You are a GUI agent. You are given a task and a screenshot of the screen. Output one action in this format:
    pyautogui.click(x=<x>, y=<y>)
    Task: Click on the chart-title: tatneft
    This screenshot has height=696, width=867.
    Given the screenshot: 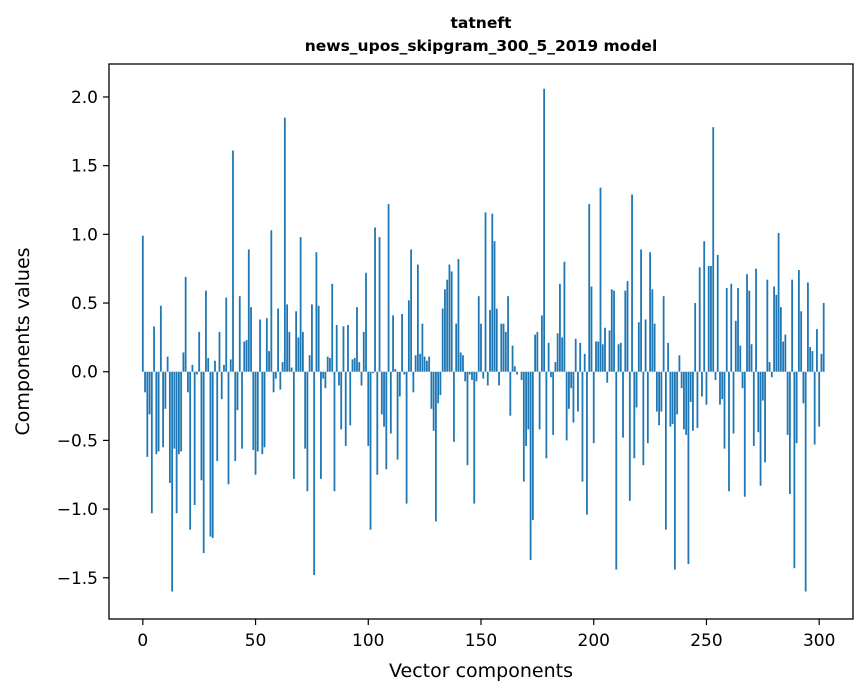 What is the action you would take?
    pyautogui.click(x=482, y=23)
    